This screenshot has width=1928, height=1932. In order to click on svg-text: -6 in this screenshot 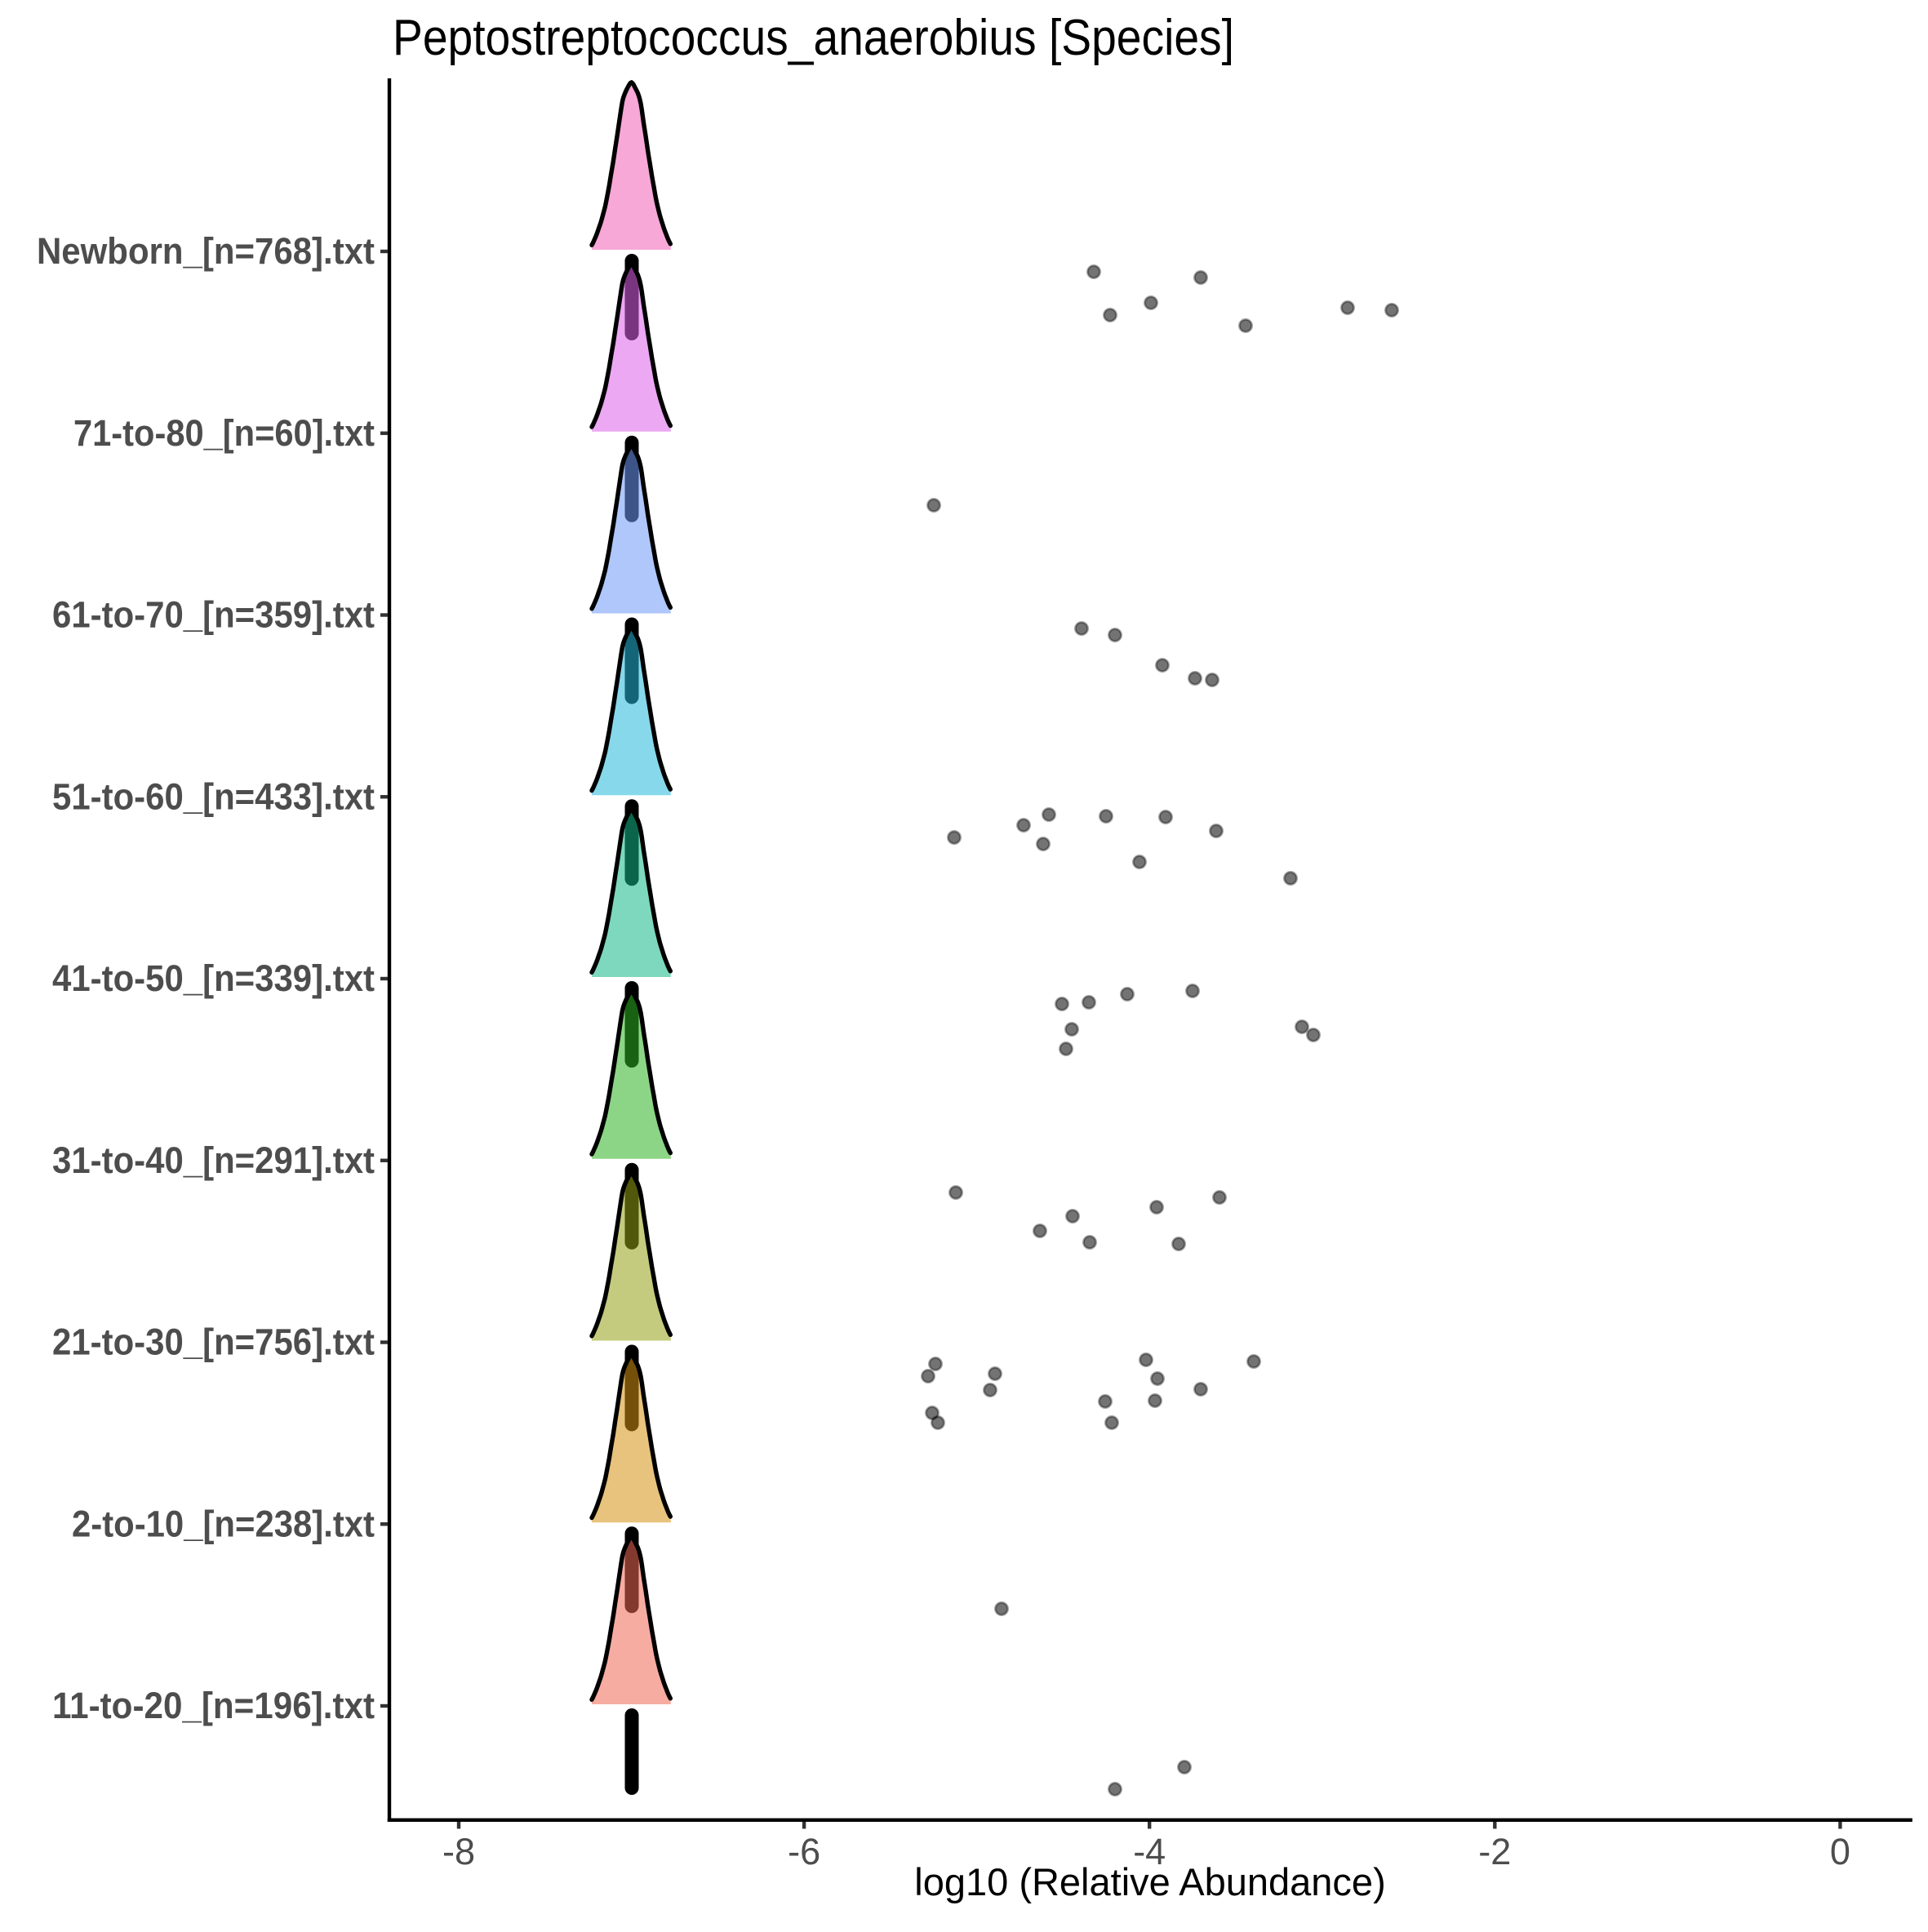, I will do `click(804, 1851)`.